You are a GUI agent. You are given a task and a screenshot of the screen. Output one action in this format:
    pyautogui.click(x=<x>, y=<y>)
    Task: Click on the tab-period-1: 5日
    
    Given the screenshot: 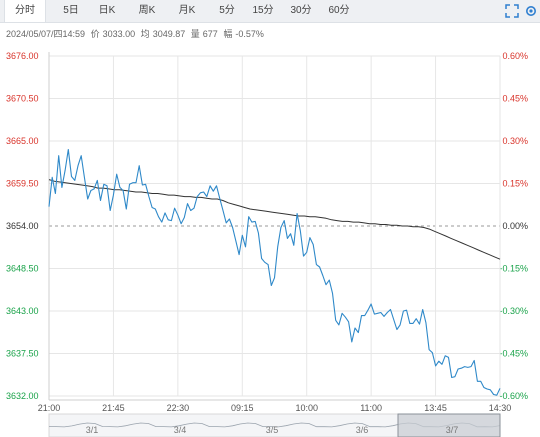 What is the action you would take?
    pyautogui.click(x=71, y=10)
    